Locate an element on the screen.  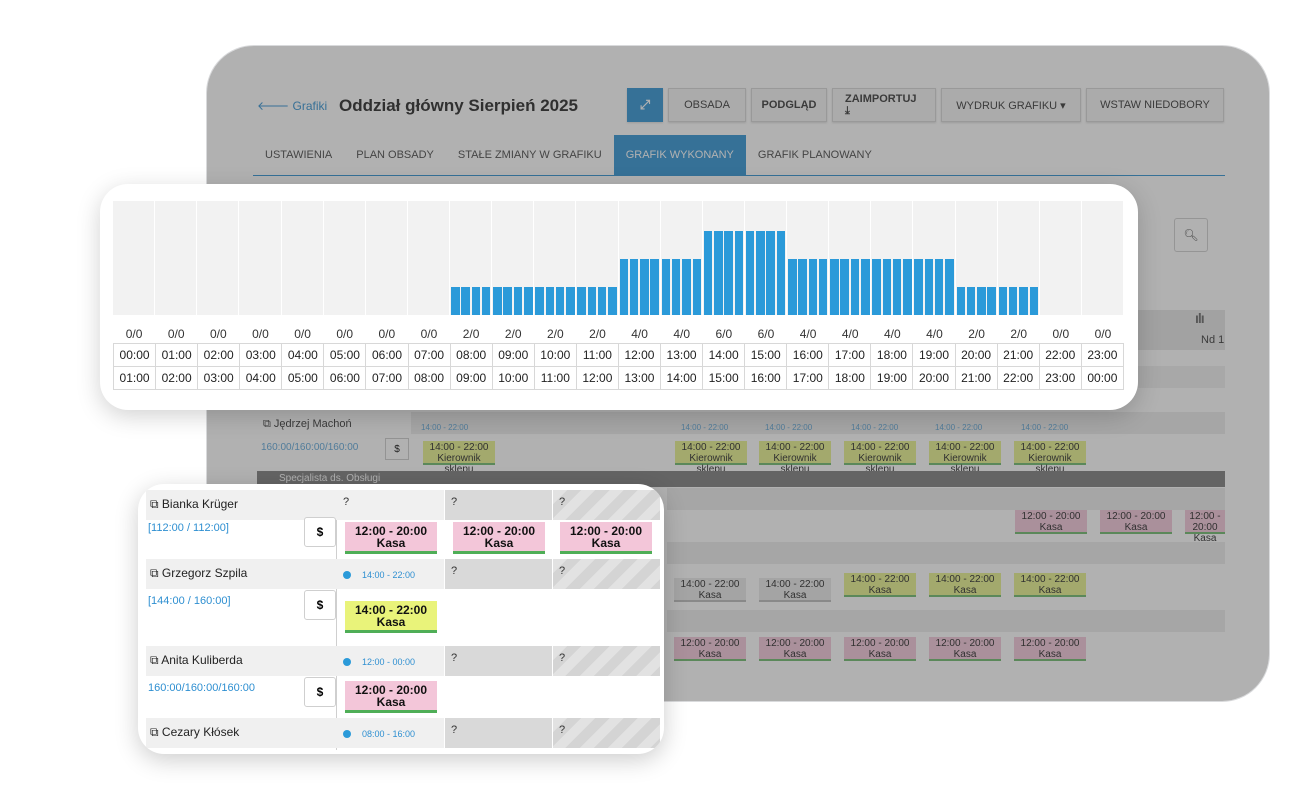
manager-name: ⧉ Jędrzej Machoń is located at coordinates (307, 424).